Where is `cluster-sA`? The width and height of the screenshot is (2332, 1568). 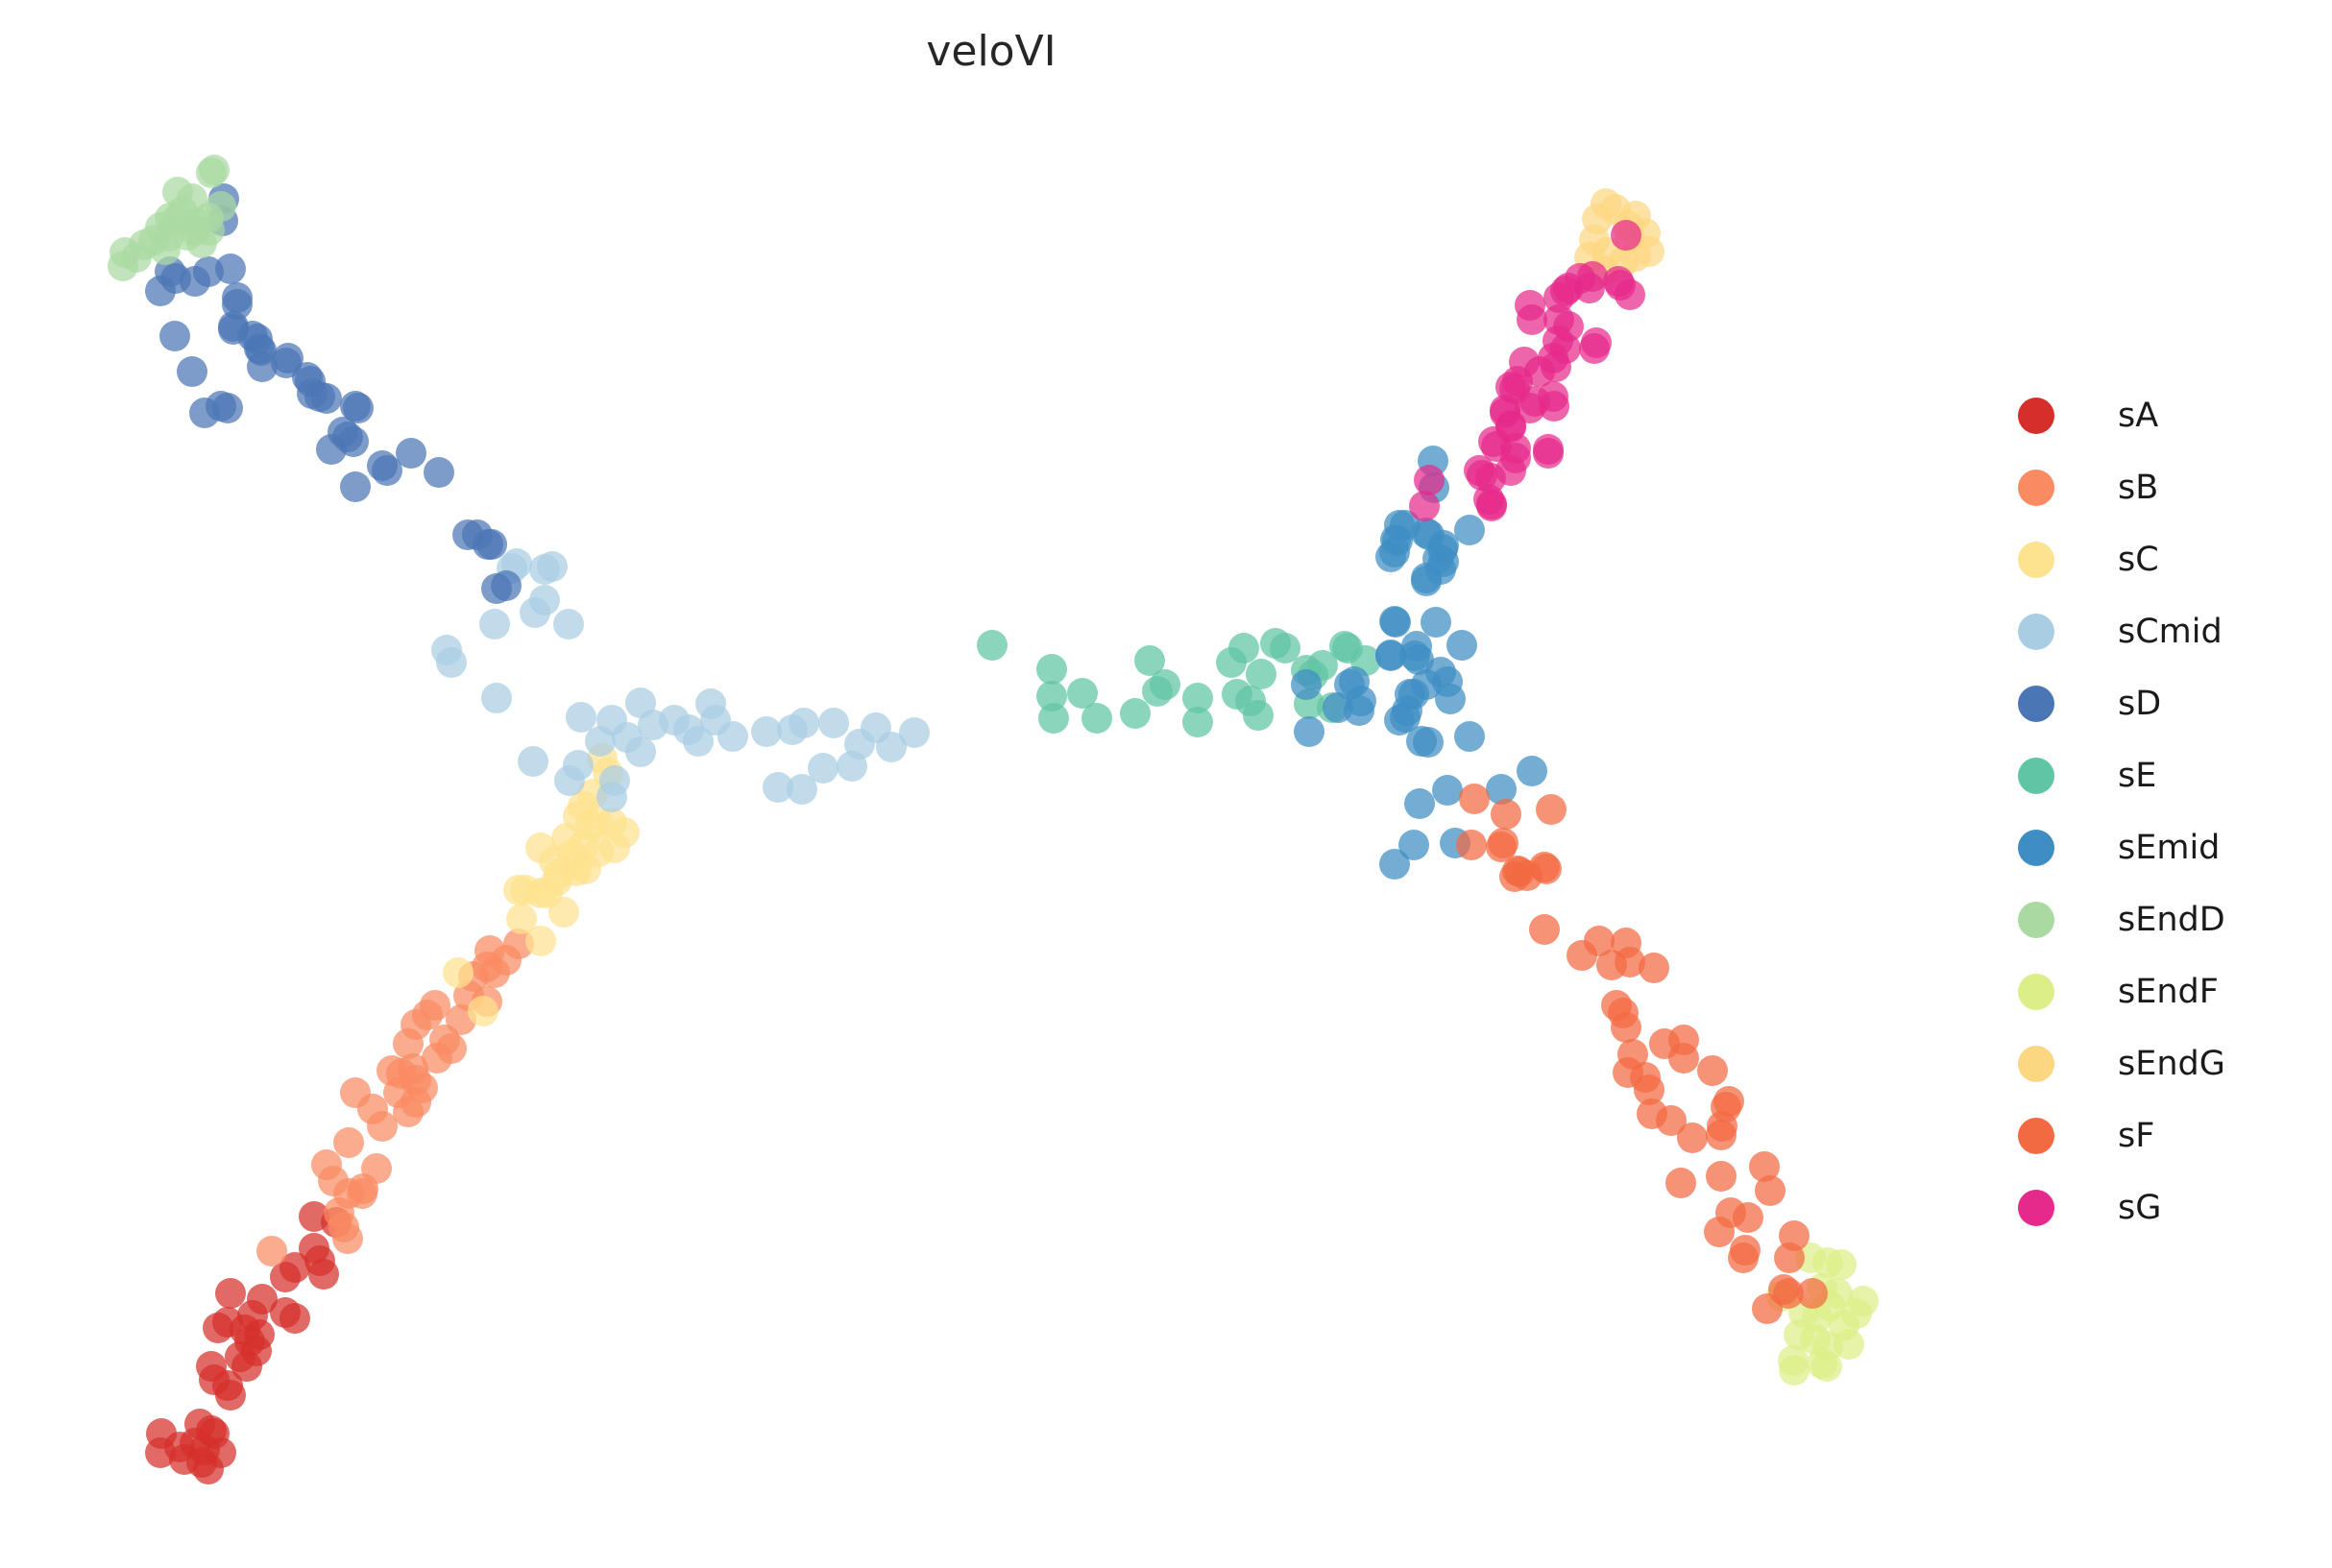 cluster-sA is located at coordinates (249, 1342).